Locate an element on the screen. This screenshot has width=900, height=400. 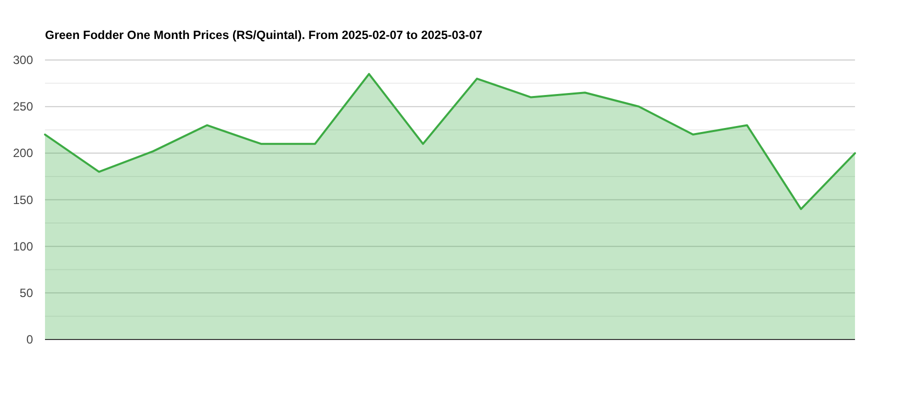
y-tick-label: 200 is located at coordinates (23, 153).